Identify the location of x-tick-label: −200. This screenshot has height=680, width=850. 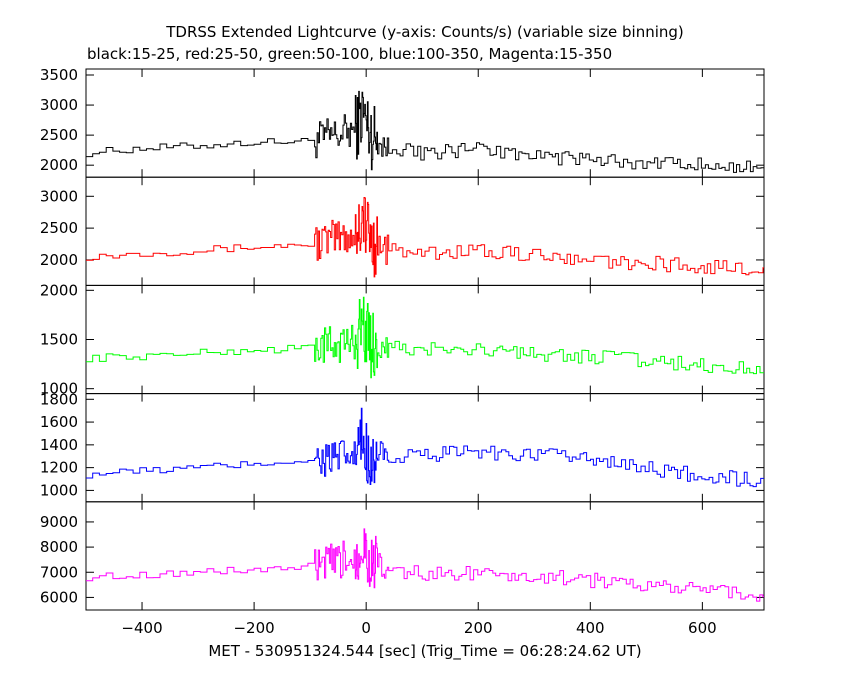
(253, 628).